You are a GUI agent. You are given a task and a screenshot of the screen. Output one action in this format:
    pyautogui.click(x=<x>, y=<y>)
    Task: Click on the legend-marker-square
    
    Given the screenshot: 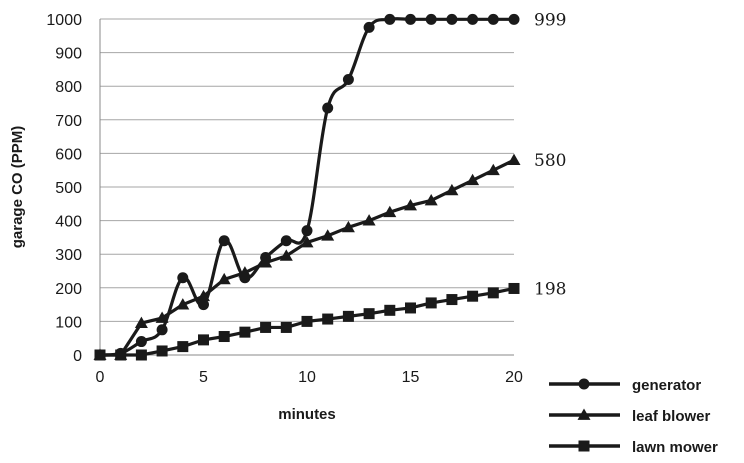 What is the action you would take?
    pyautogui.click(x=584, y=446)
    